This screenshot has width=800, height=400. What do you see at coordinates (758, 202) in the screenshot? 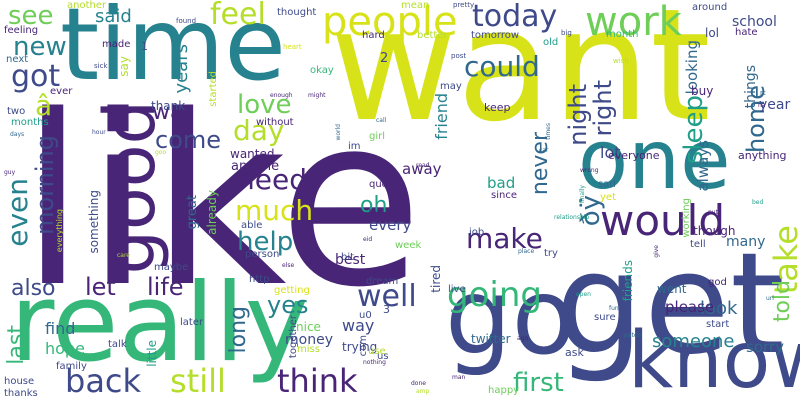
I see `word: bed` at bounding box center [758, 202].